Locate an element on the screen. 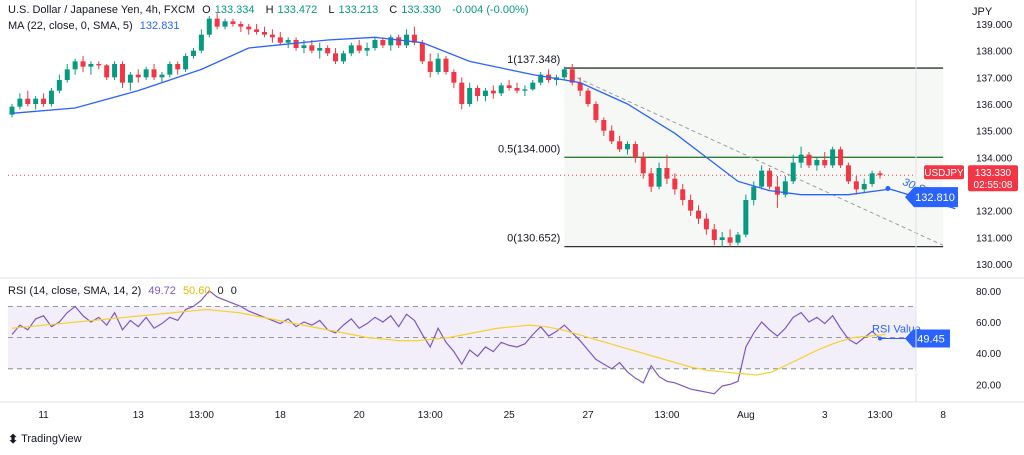 This screenshot has width=1024, height=455. time-tick-label: 18 is located at coordinates (281, 415).